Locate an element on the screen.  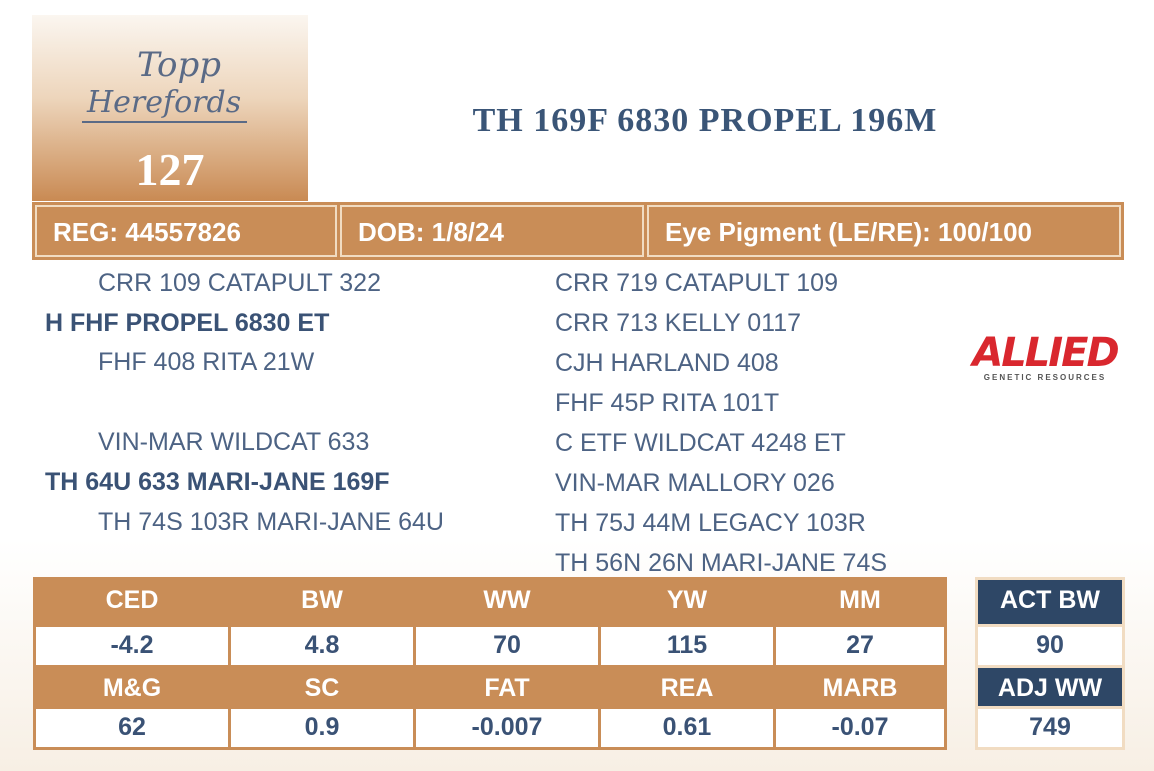
pedigree-entry: FHF 408 RITA 21W is located at coordinates (206, 362).